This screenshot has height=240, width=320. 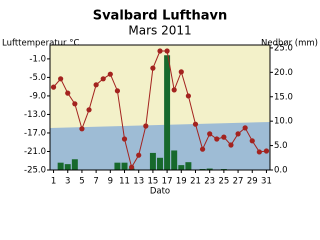 I want to click on x-tick-label: 11, so click(x=124, y=182).